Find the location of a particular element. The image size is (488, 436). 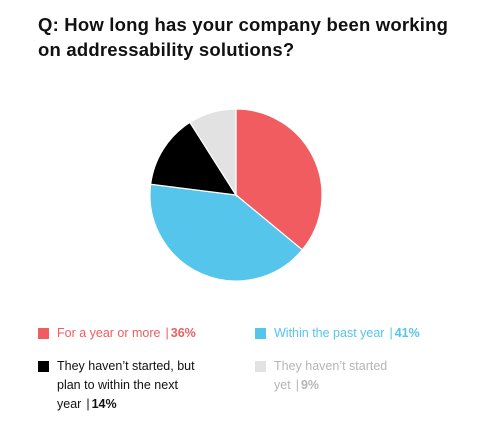

pie-slice-they-haven-t-started-but-plan-to-within-the-next-year is located at coordinates (194, 158).